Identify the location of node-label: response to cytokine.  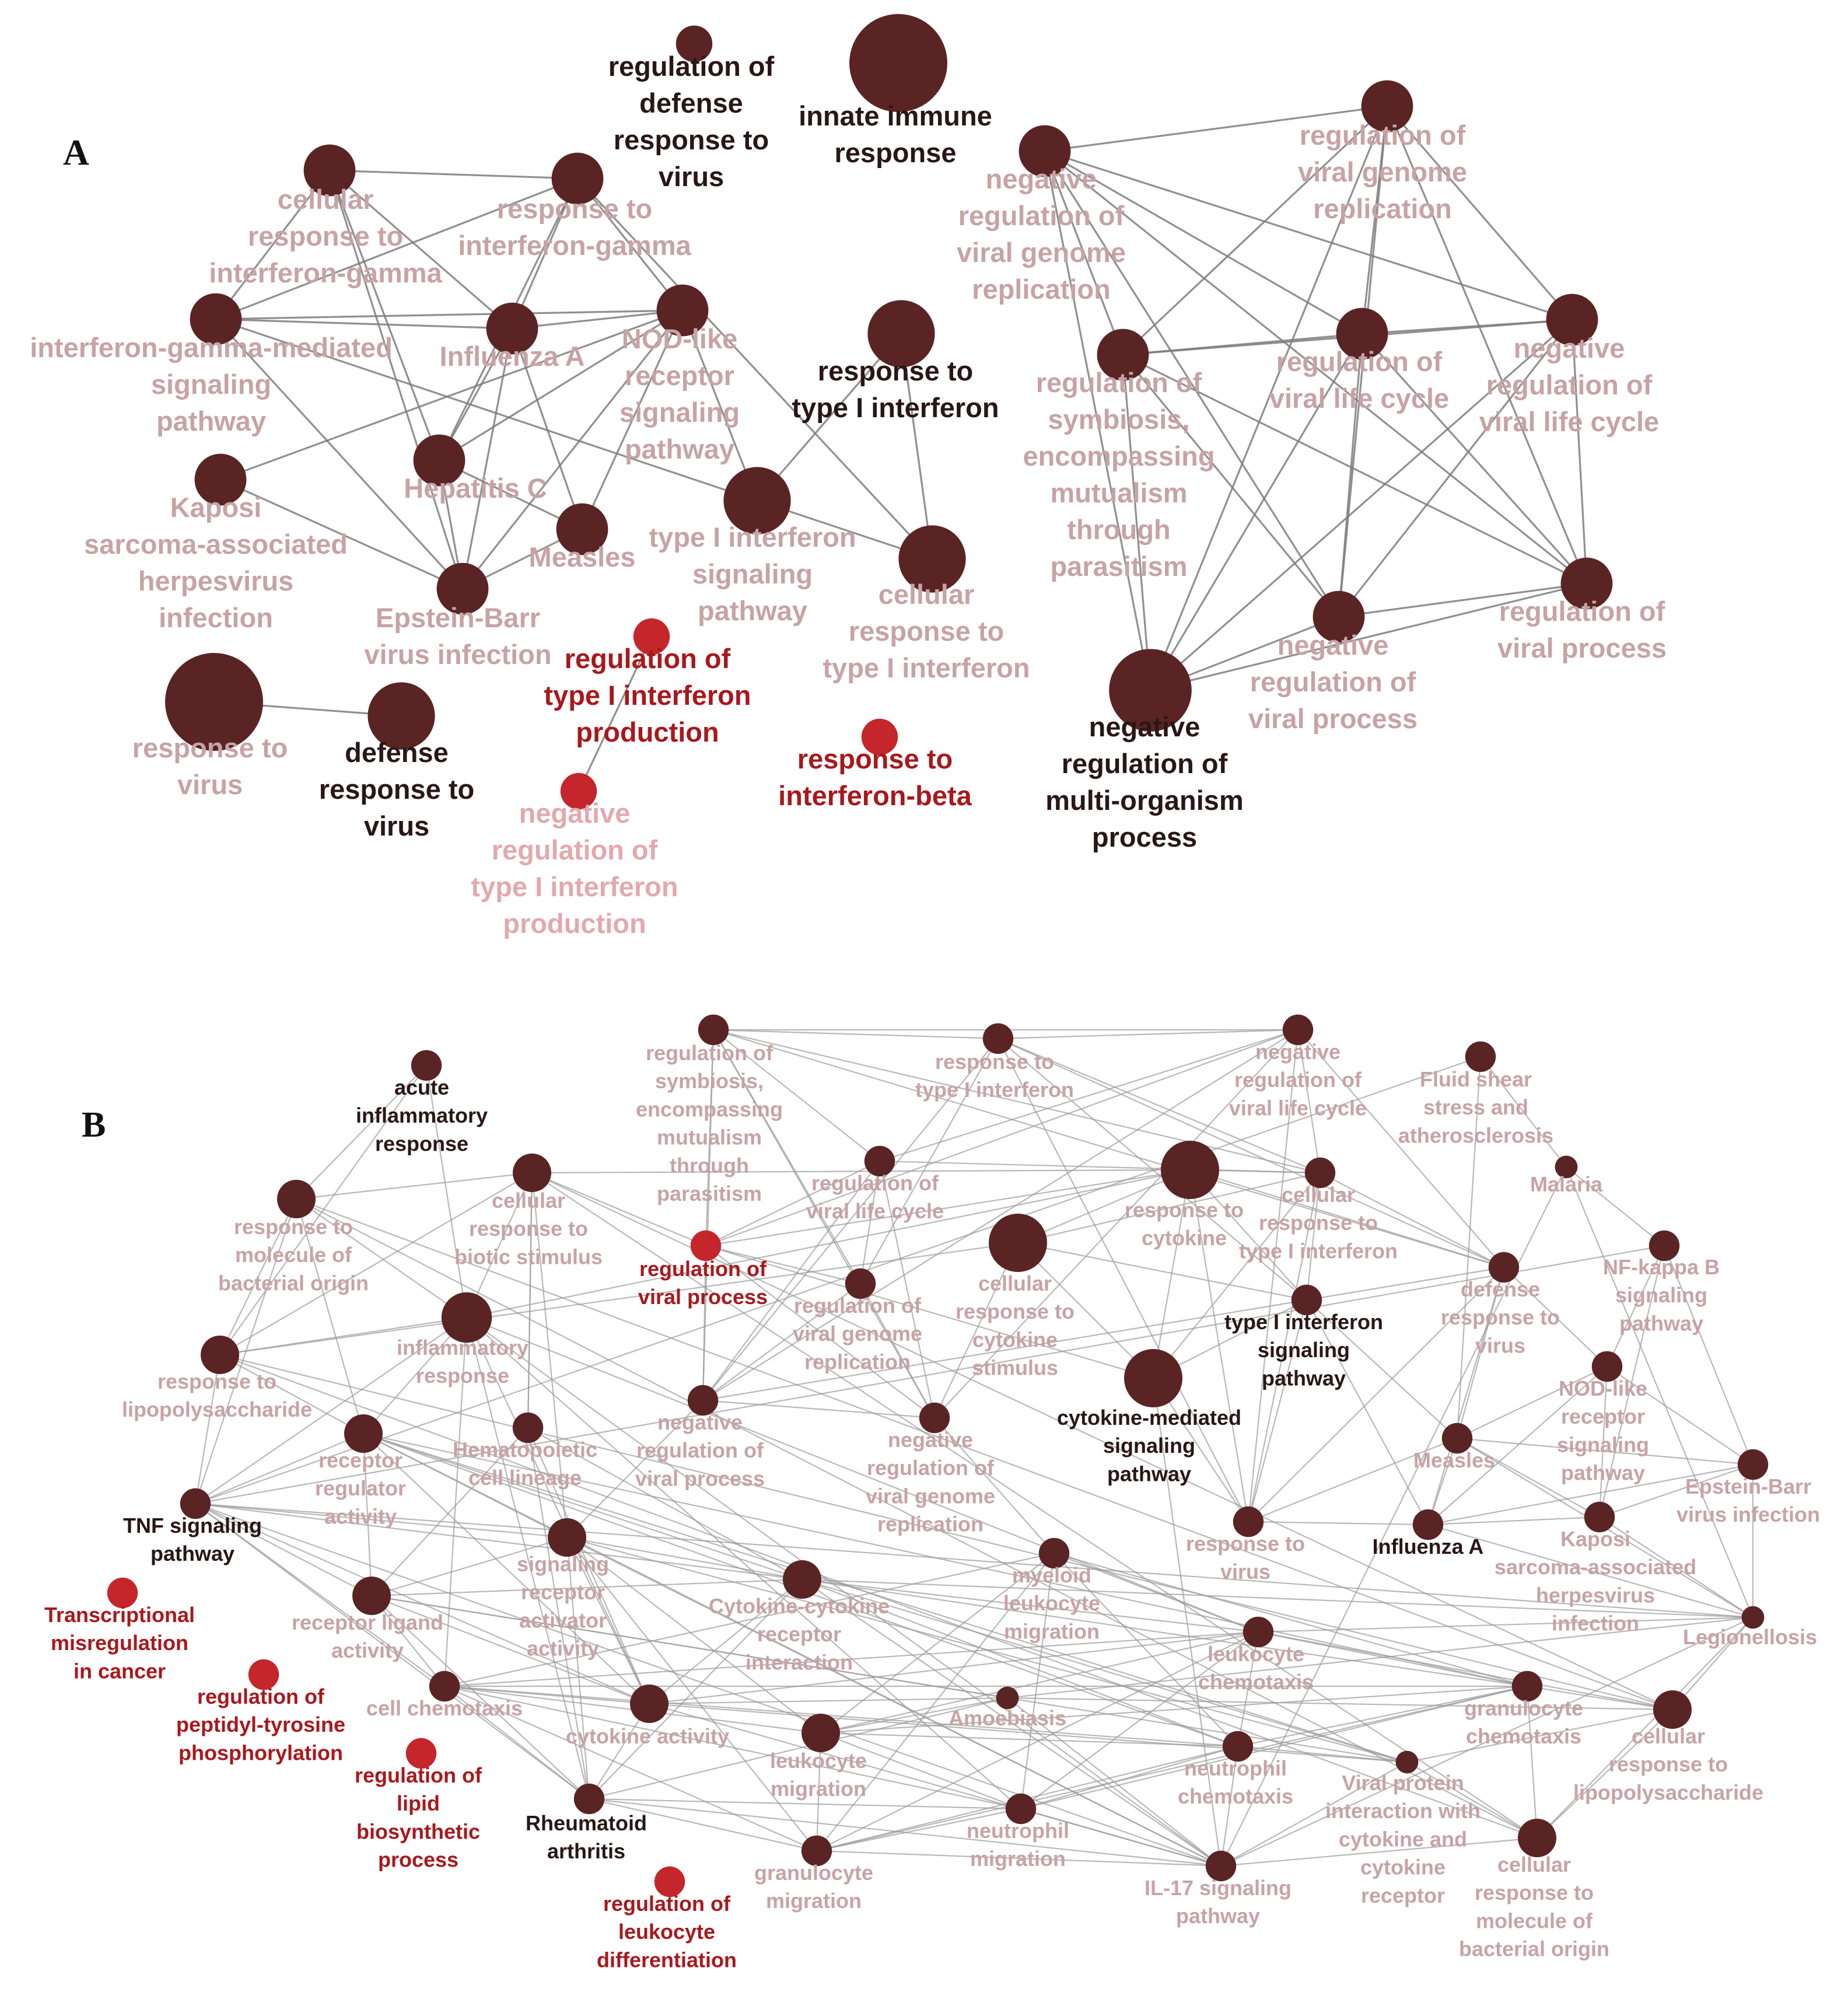
(1184, 1224).